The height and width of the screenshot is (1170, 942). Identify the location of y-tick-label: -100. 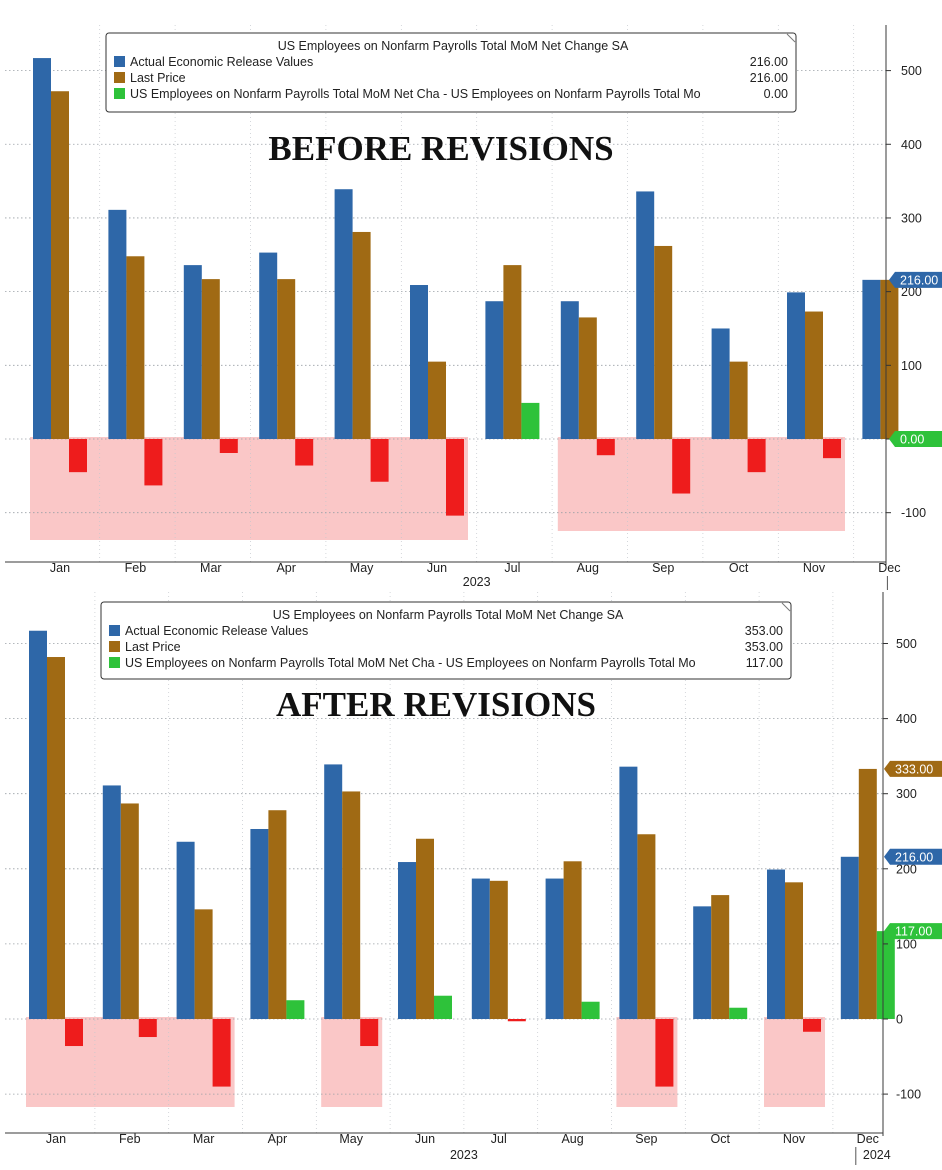
(908, 1095).